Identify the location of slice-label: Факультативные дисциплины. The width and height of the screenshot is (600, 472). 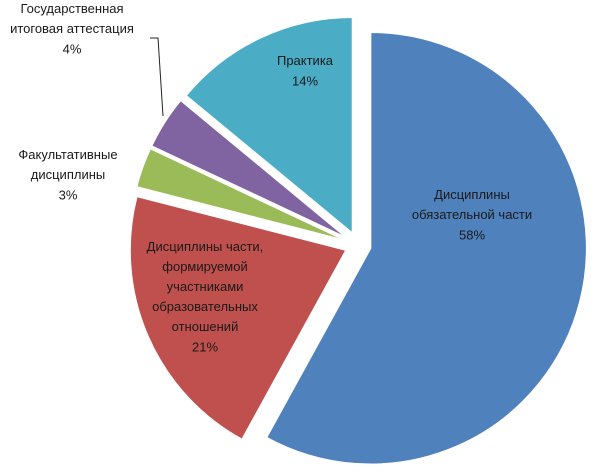
(67, 164).